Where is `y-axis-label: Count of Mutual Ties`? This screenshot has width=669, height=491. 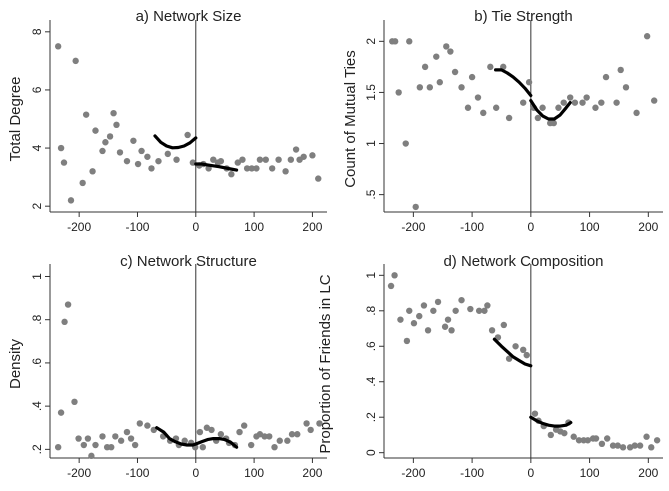
y-axis-label: Count of Mutual Ties is located at coordinates (350, 119).